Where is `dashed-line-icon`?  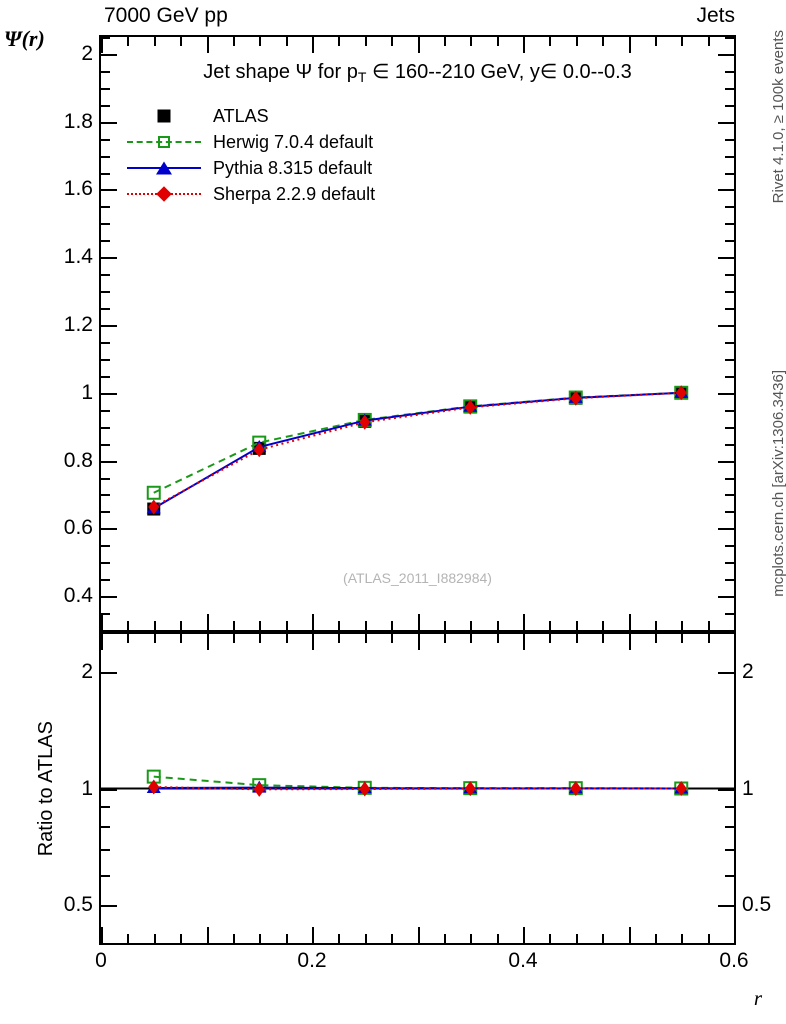
dashed-line-icon is located at coordinates (164, 142).